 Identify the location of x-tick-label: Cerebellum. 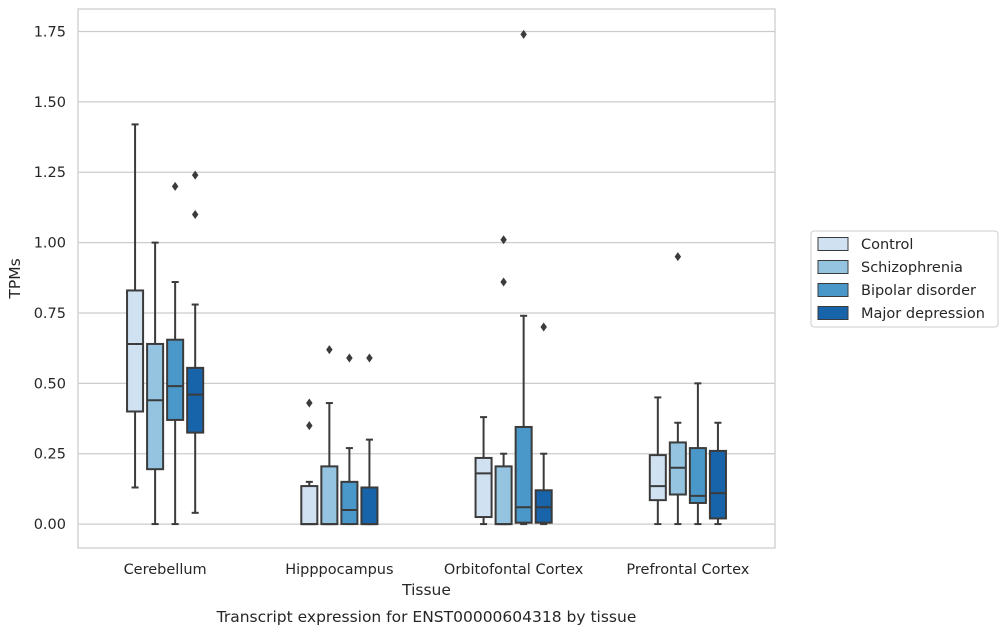
(165, 570).